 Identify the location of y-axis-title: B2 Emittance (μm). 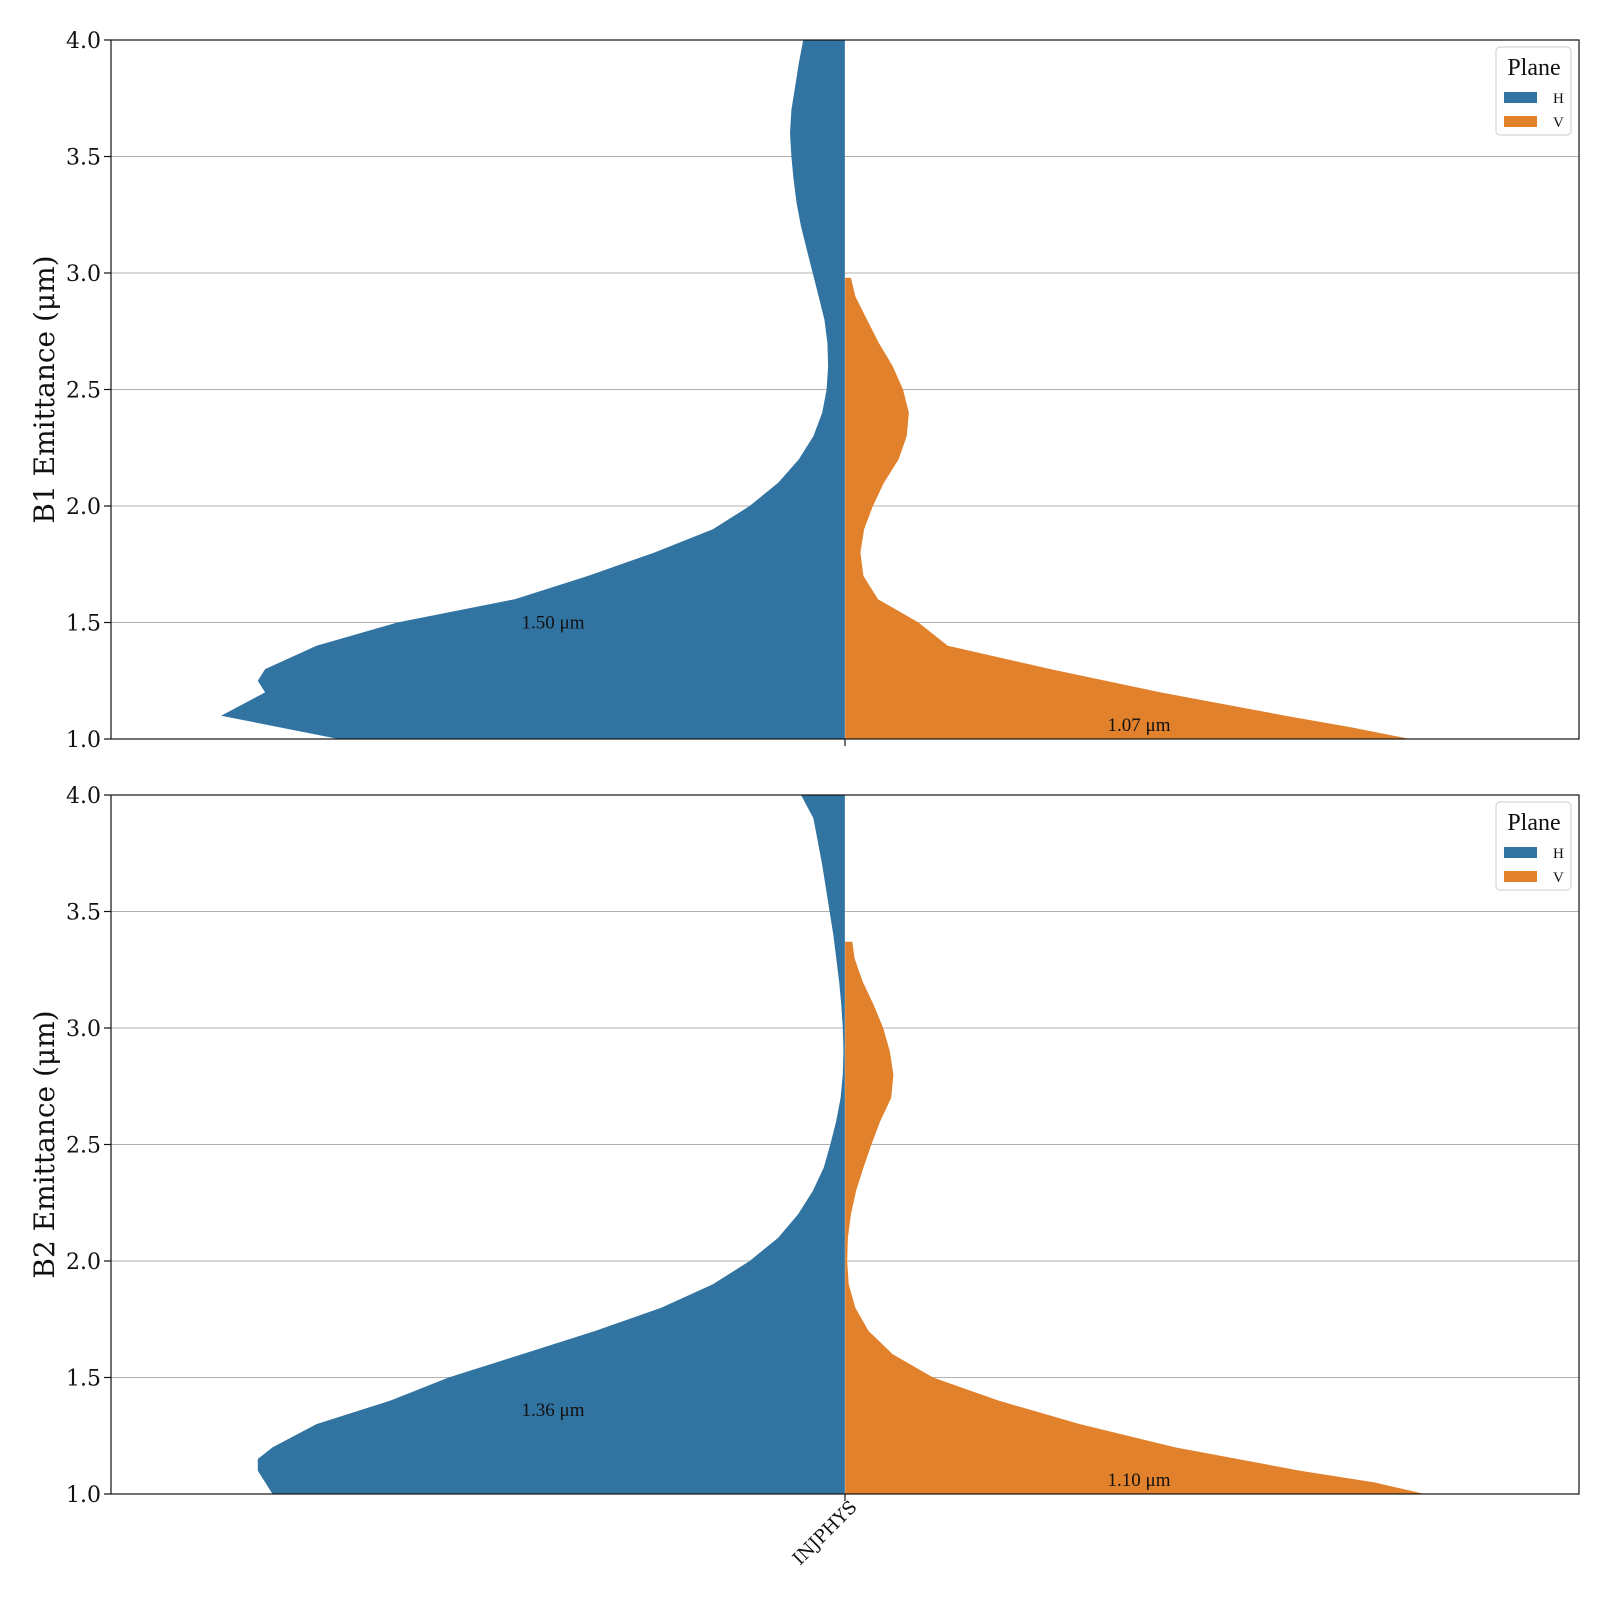
(44, 1144).